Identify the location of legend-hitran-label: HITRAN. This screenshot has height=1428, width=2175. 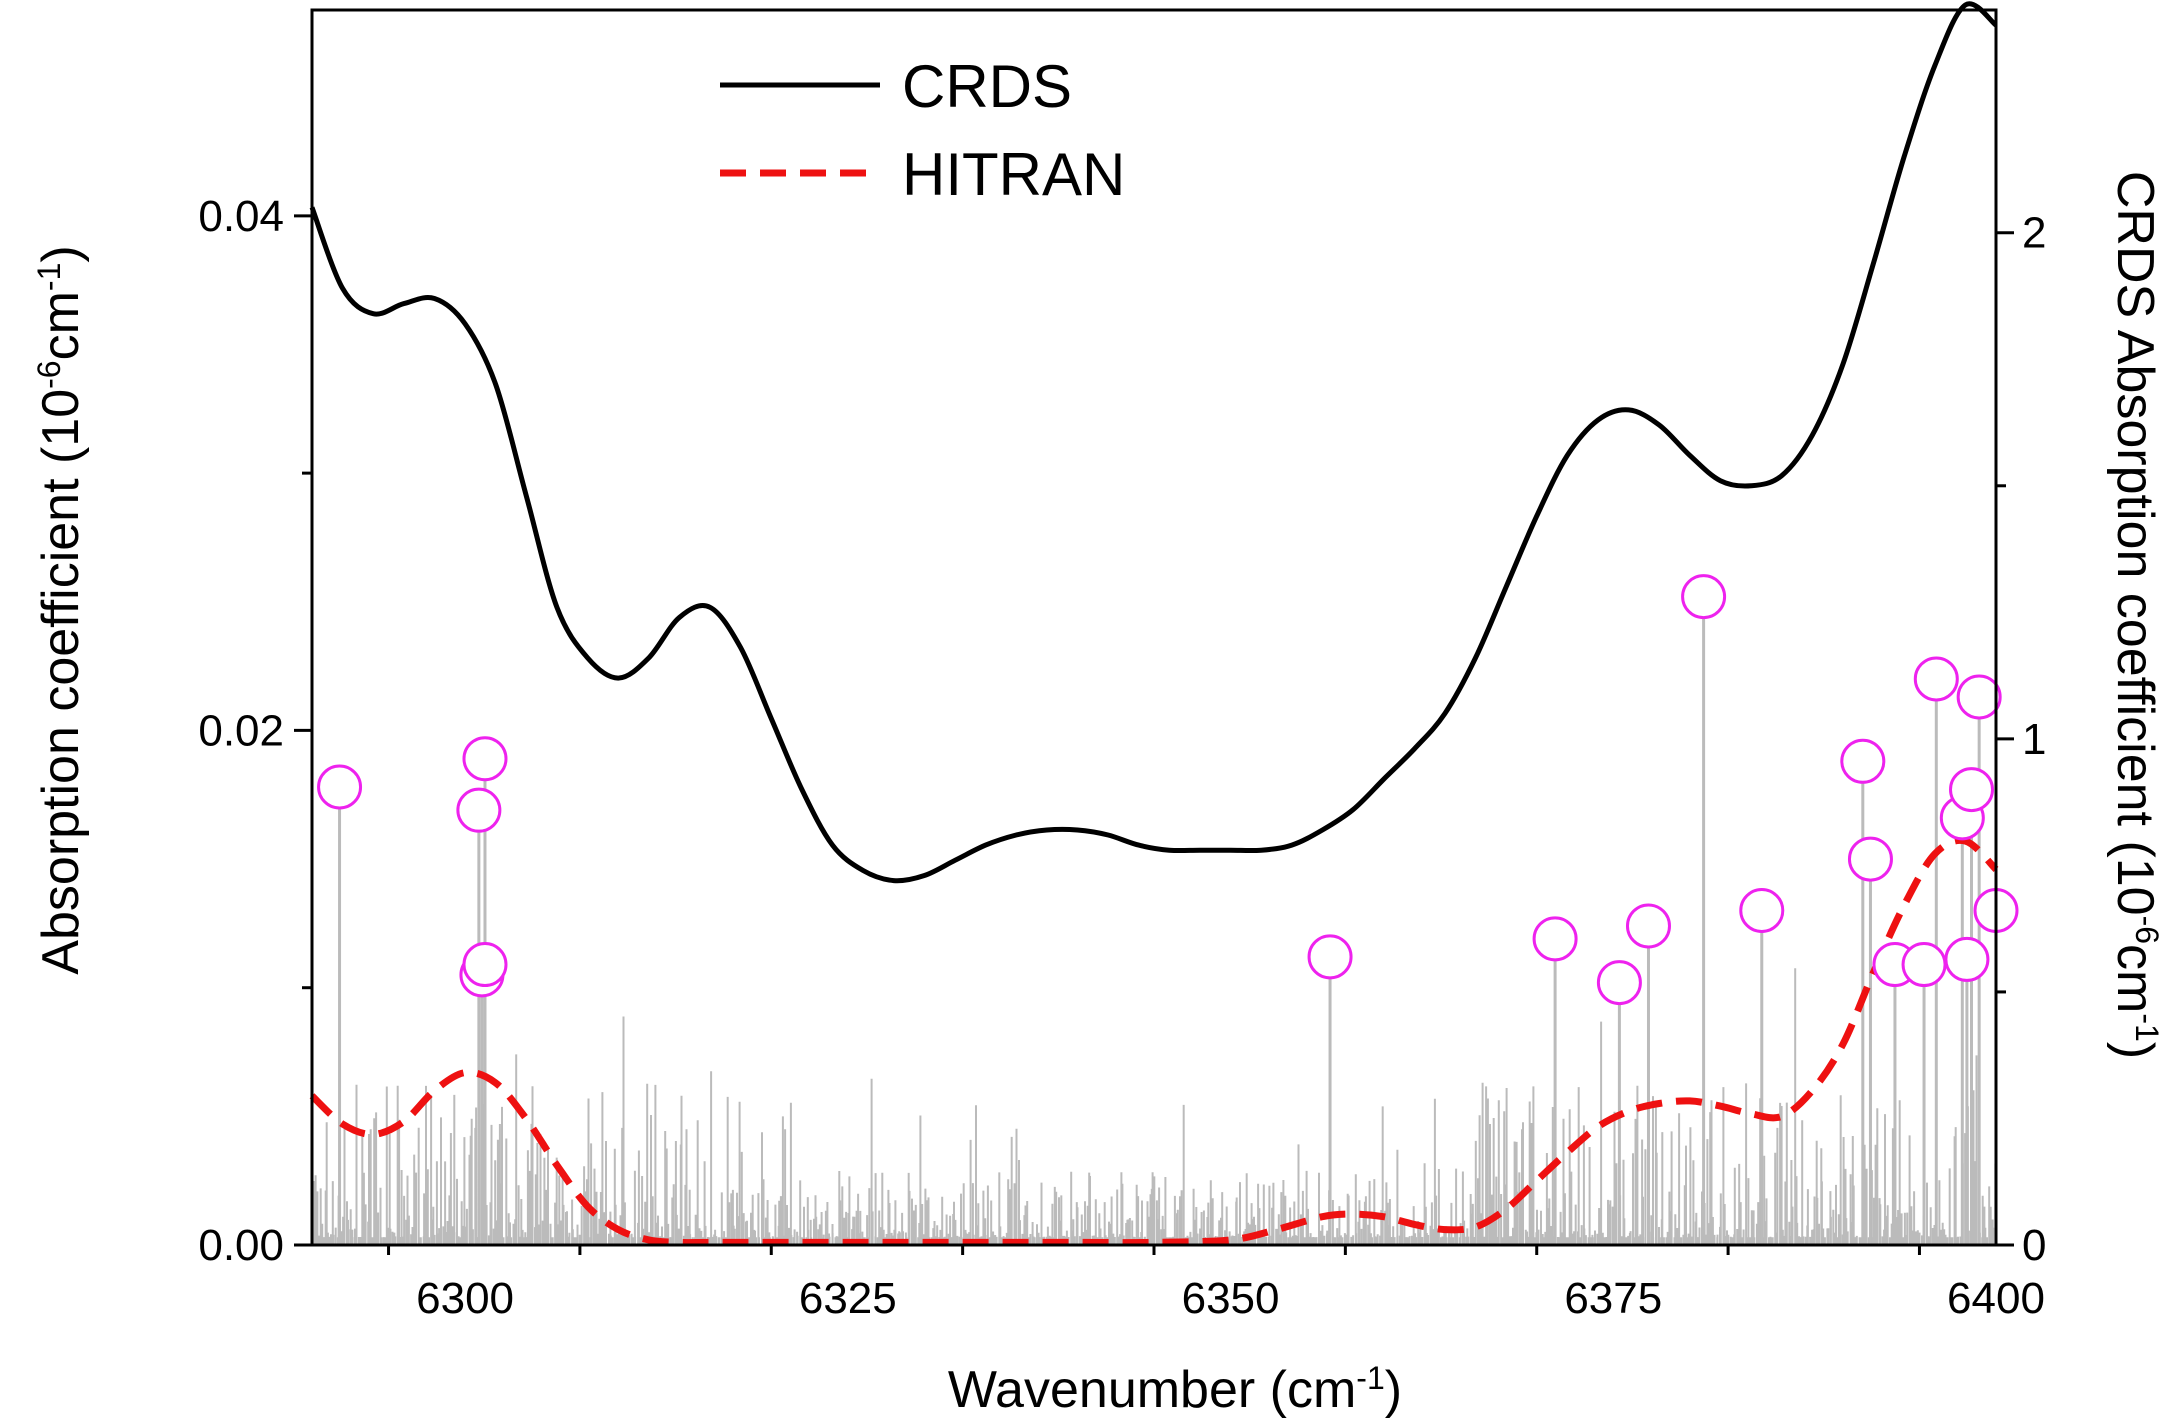
(1013, 174).